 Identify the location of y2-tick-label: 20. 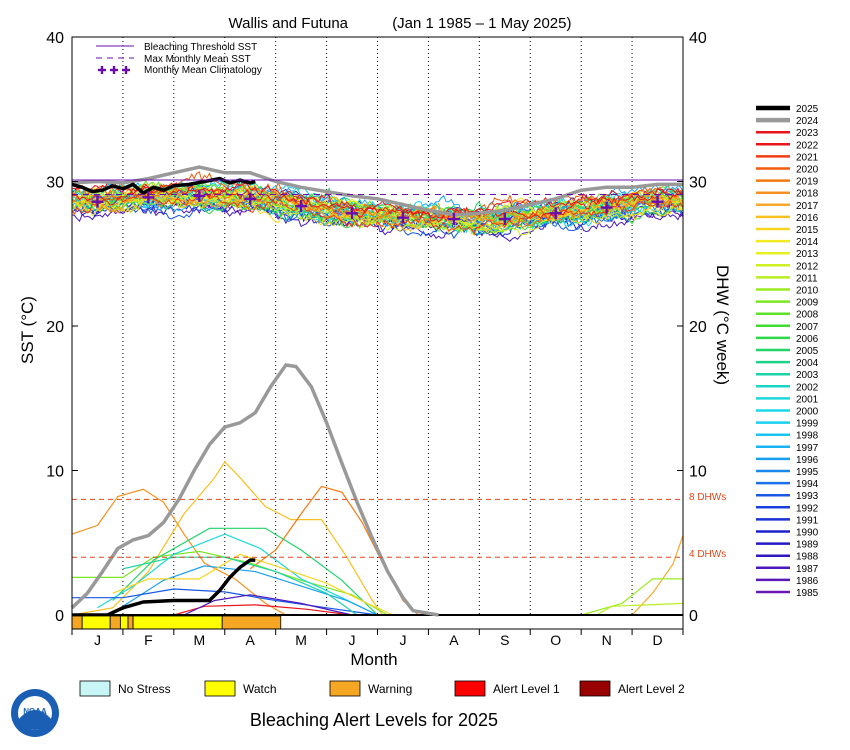
(698, 327).